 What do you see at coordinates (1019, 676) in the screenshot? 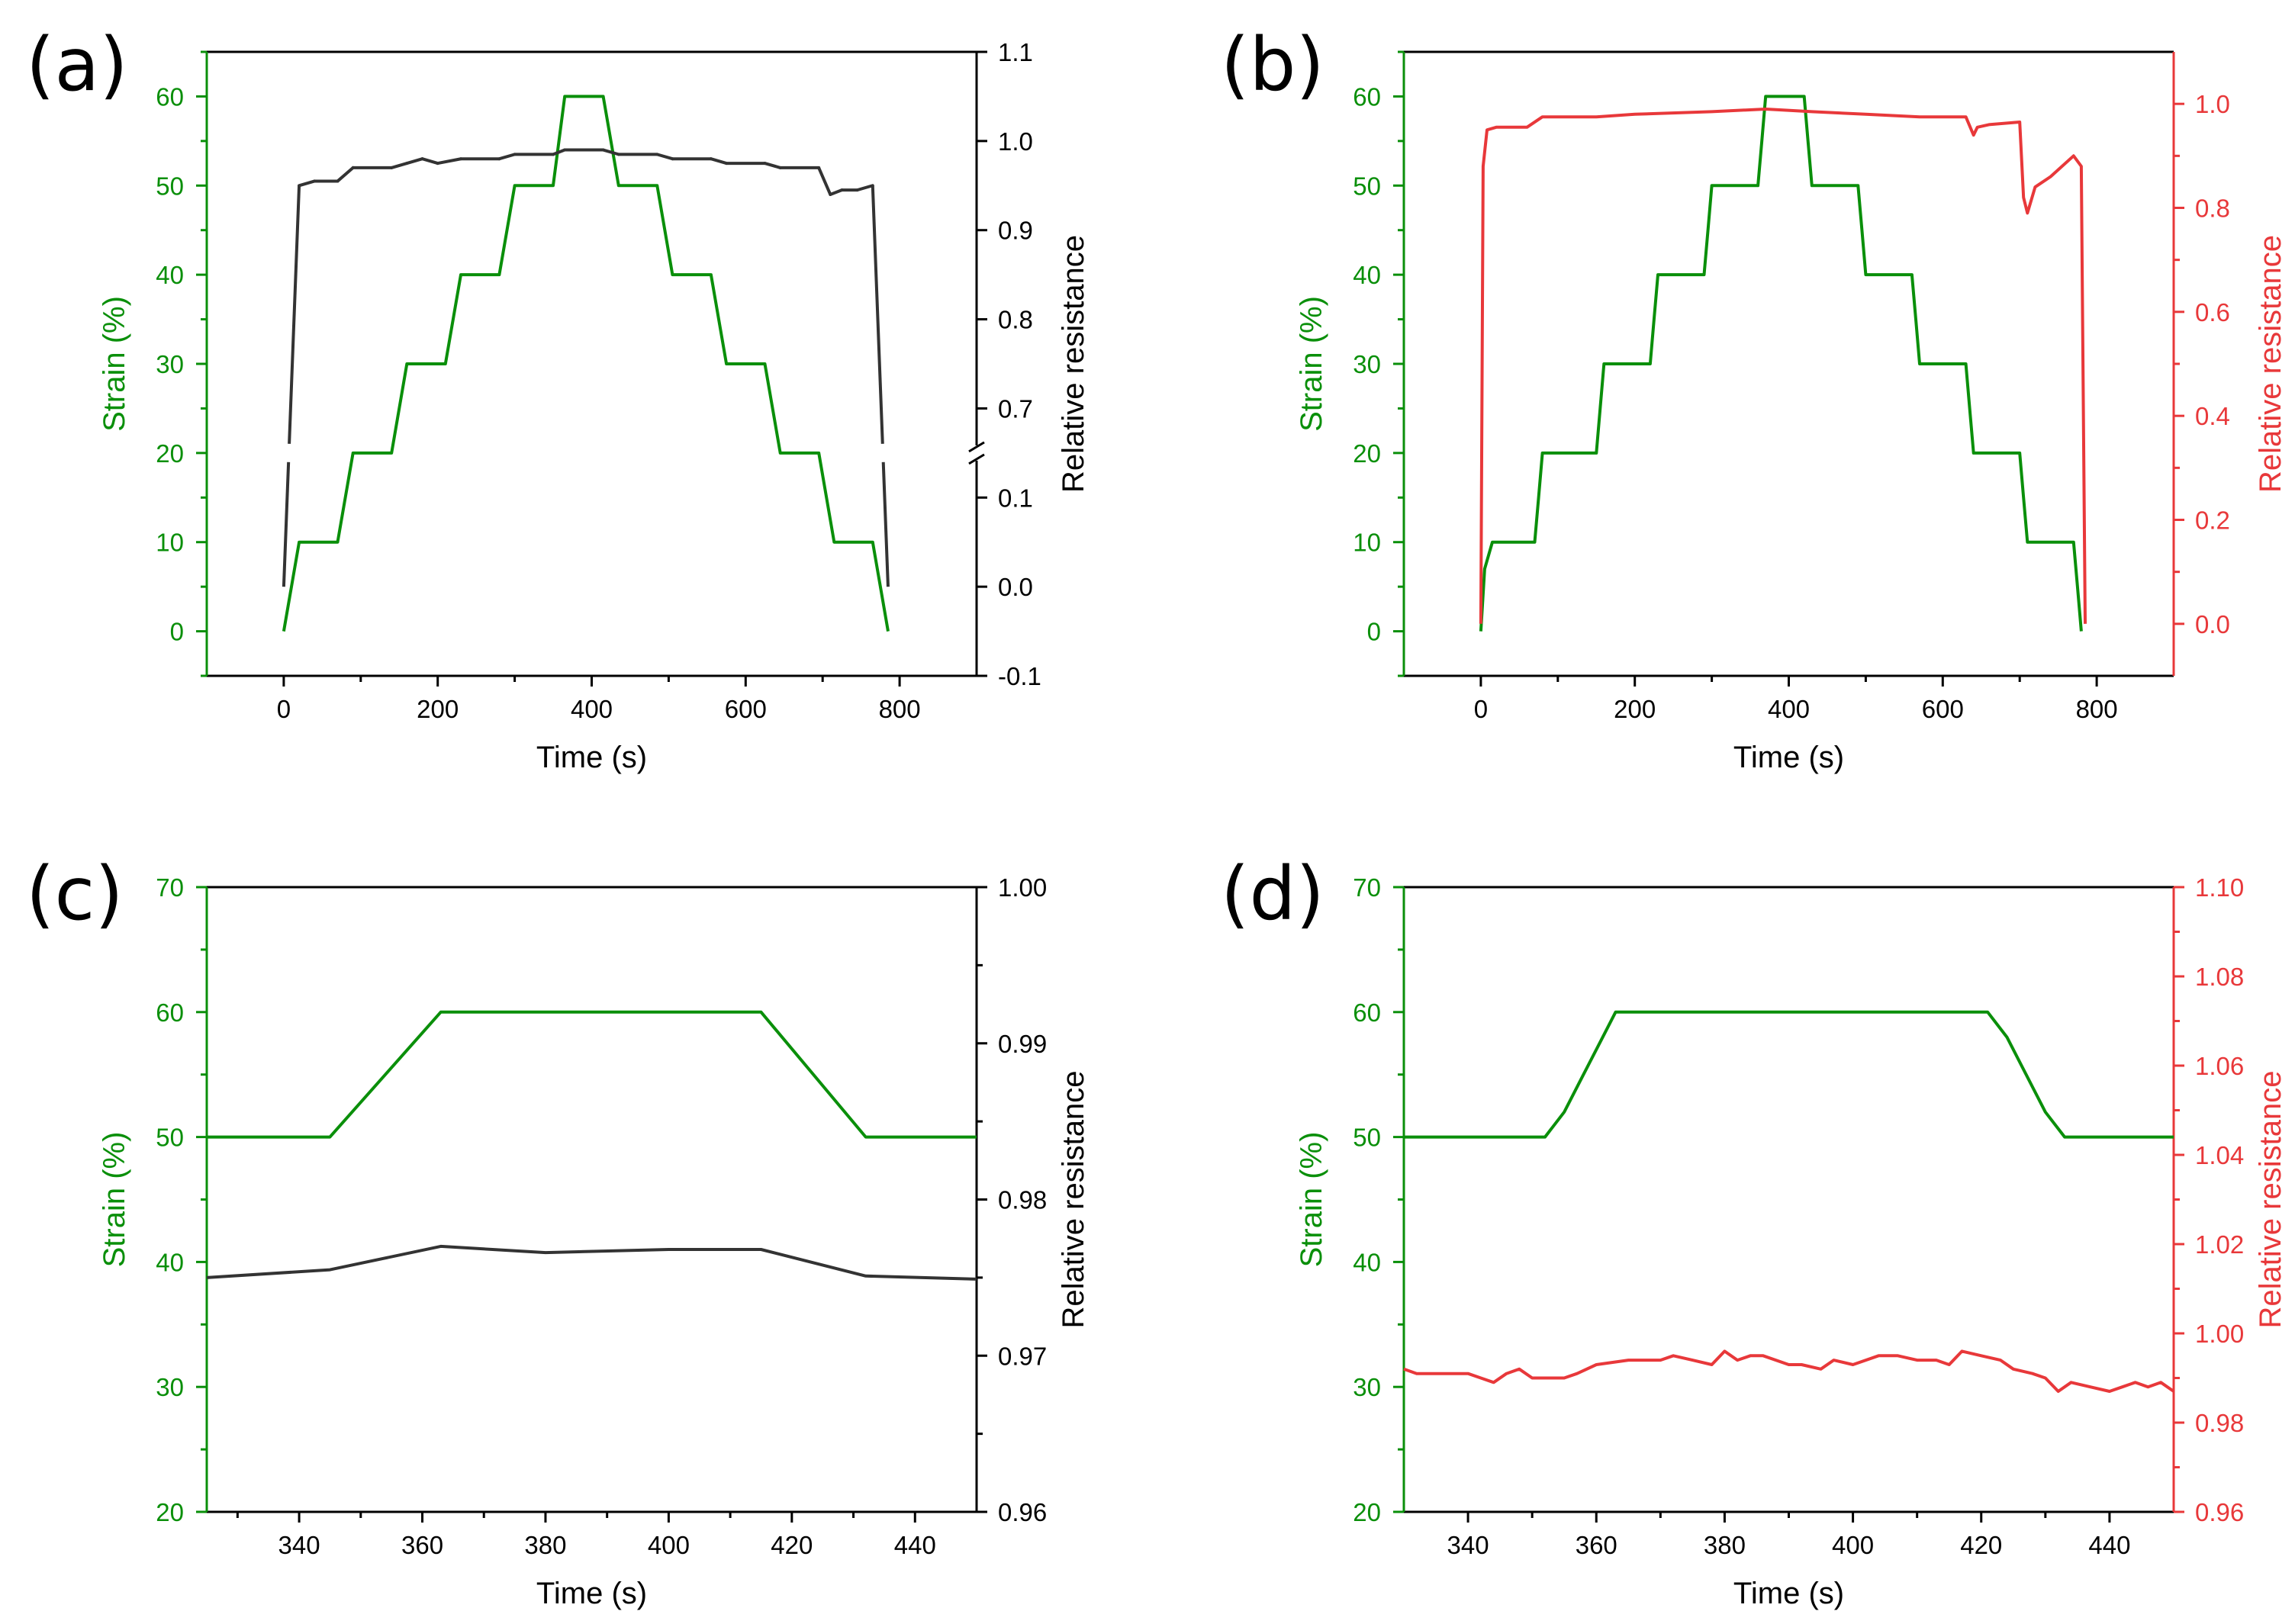
I see `right-tick-label: -0.1` at bounding box center [1019, 676].